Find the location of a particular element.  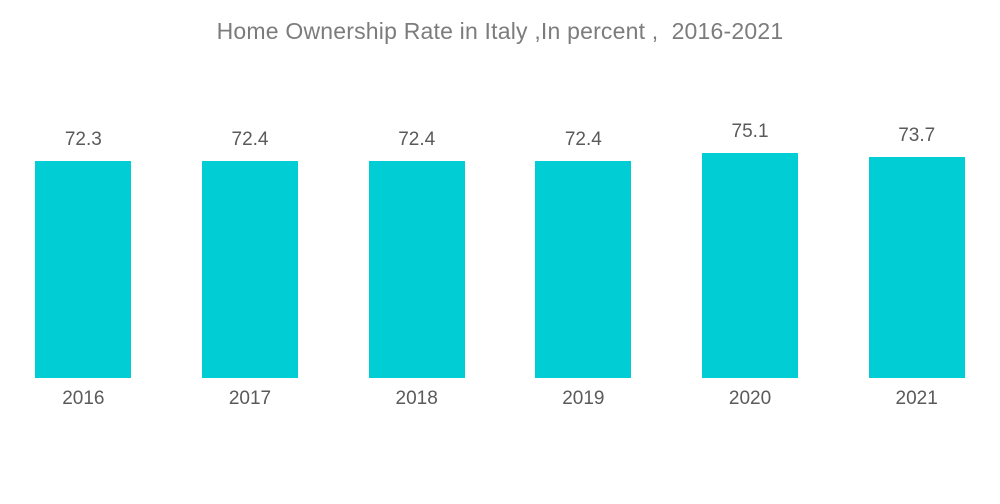

x-axis-tick-label: 2017 is located at coordinates (250, 398).